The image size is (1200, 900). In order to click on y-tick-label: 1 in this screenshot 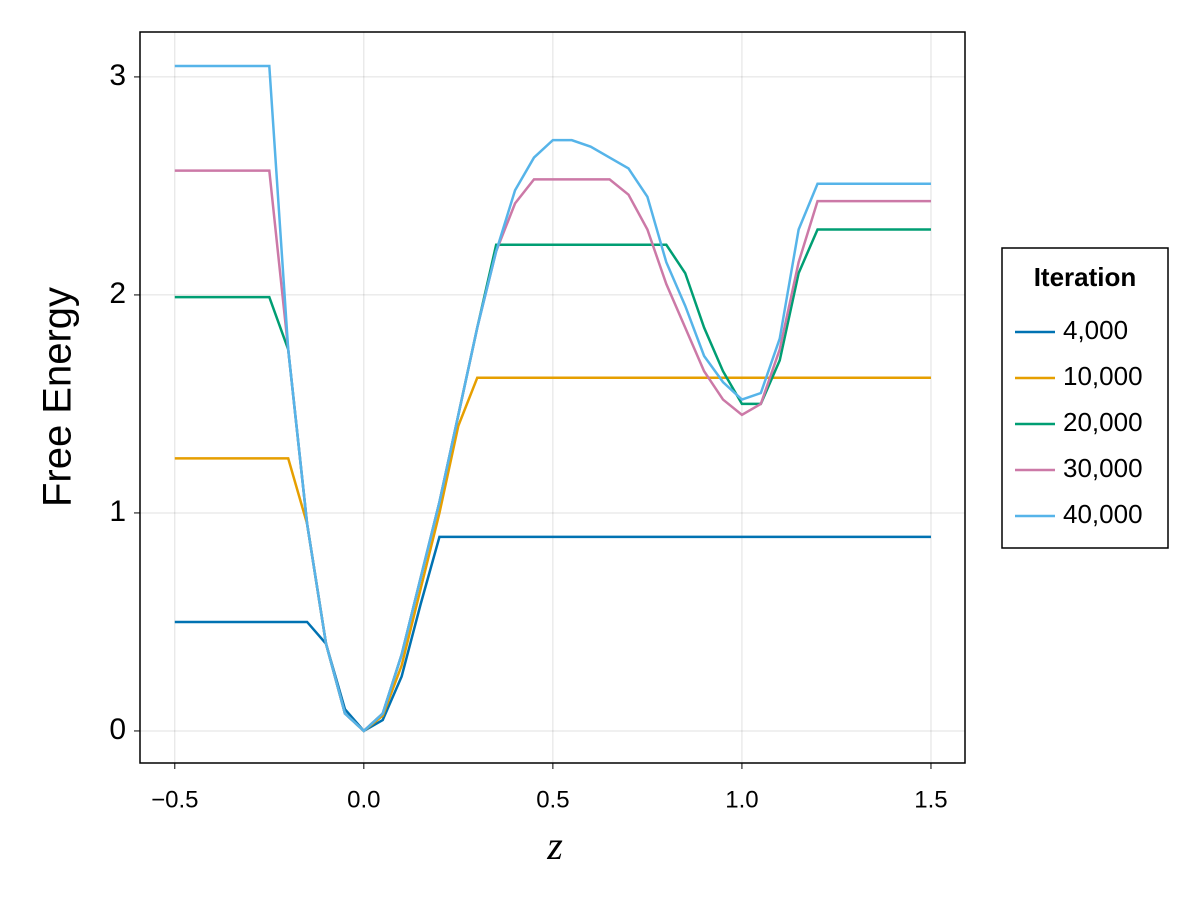, I will do `click(117, 511)`.